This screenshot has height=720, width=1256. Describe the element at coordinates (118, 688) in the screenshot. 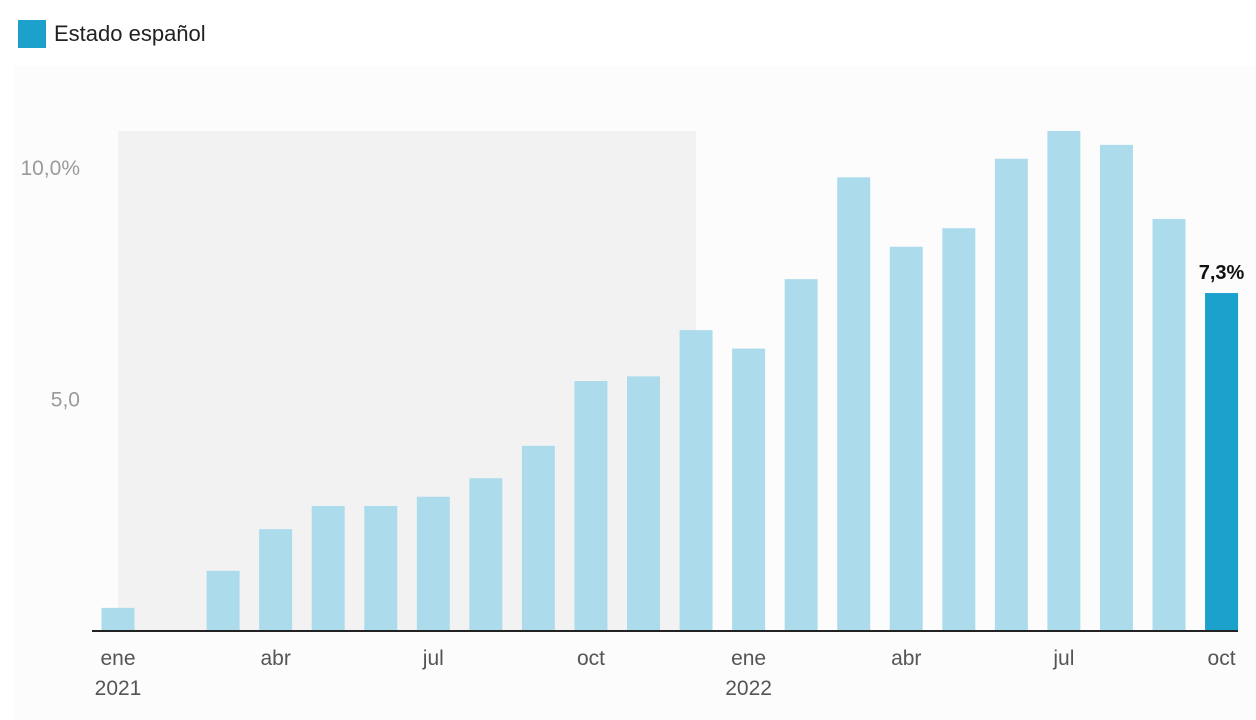

I see `x-tick-year-label: 2021` at that location.